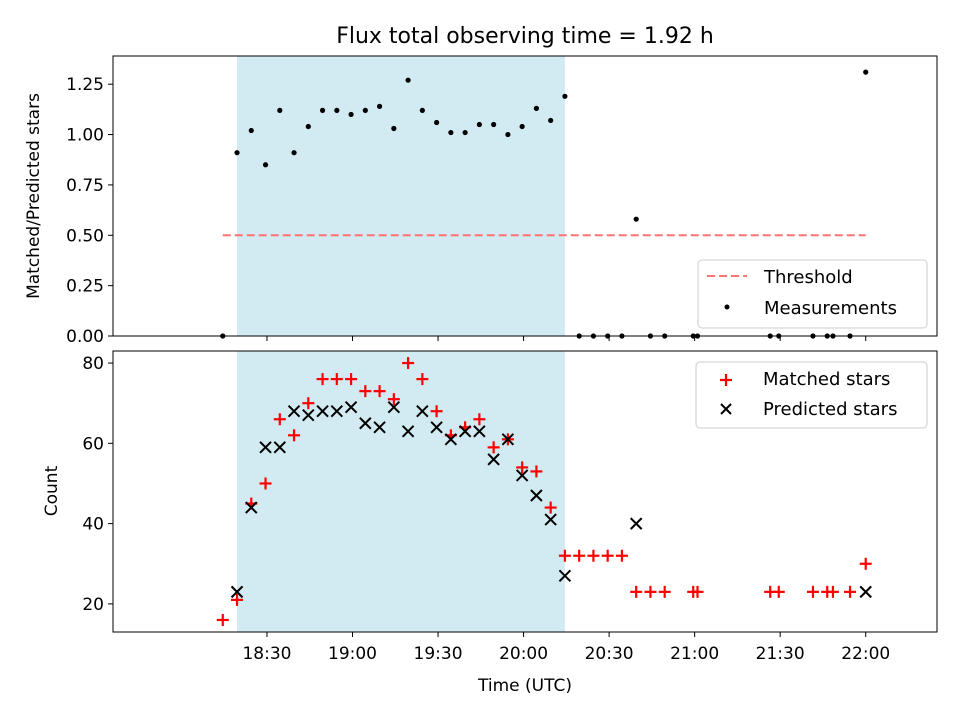  Describe the element at coordinates (609, 654) in the screenshot. I see `x-tick-label: 20:30` at that location.